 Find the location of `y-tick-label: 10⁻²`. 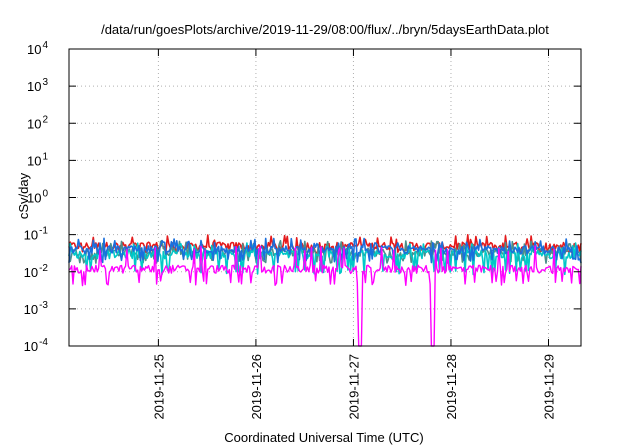

y-tick-label: 10⁻² is located at coordinates (36, 271).